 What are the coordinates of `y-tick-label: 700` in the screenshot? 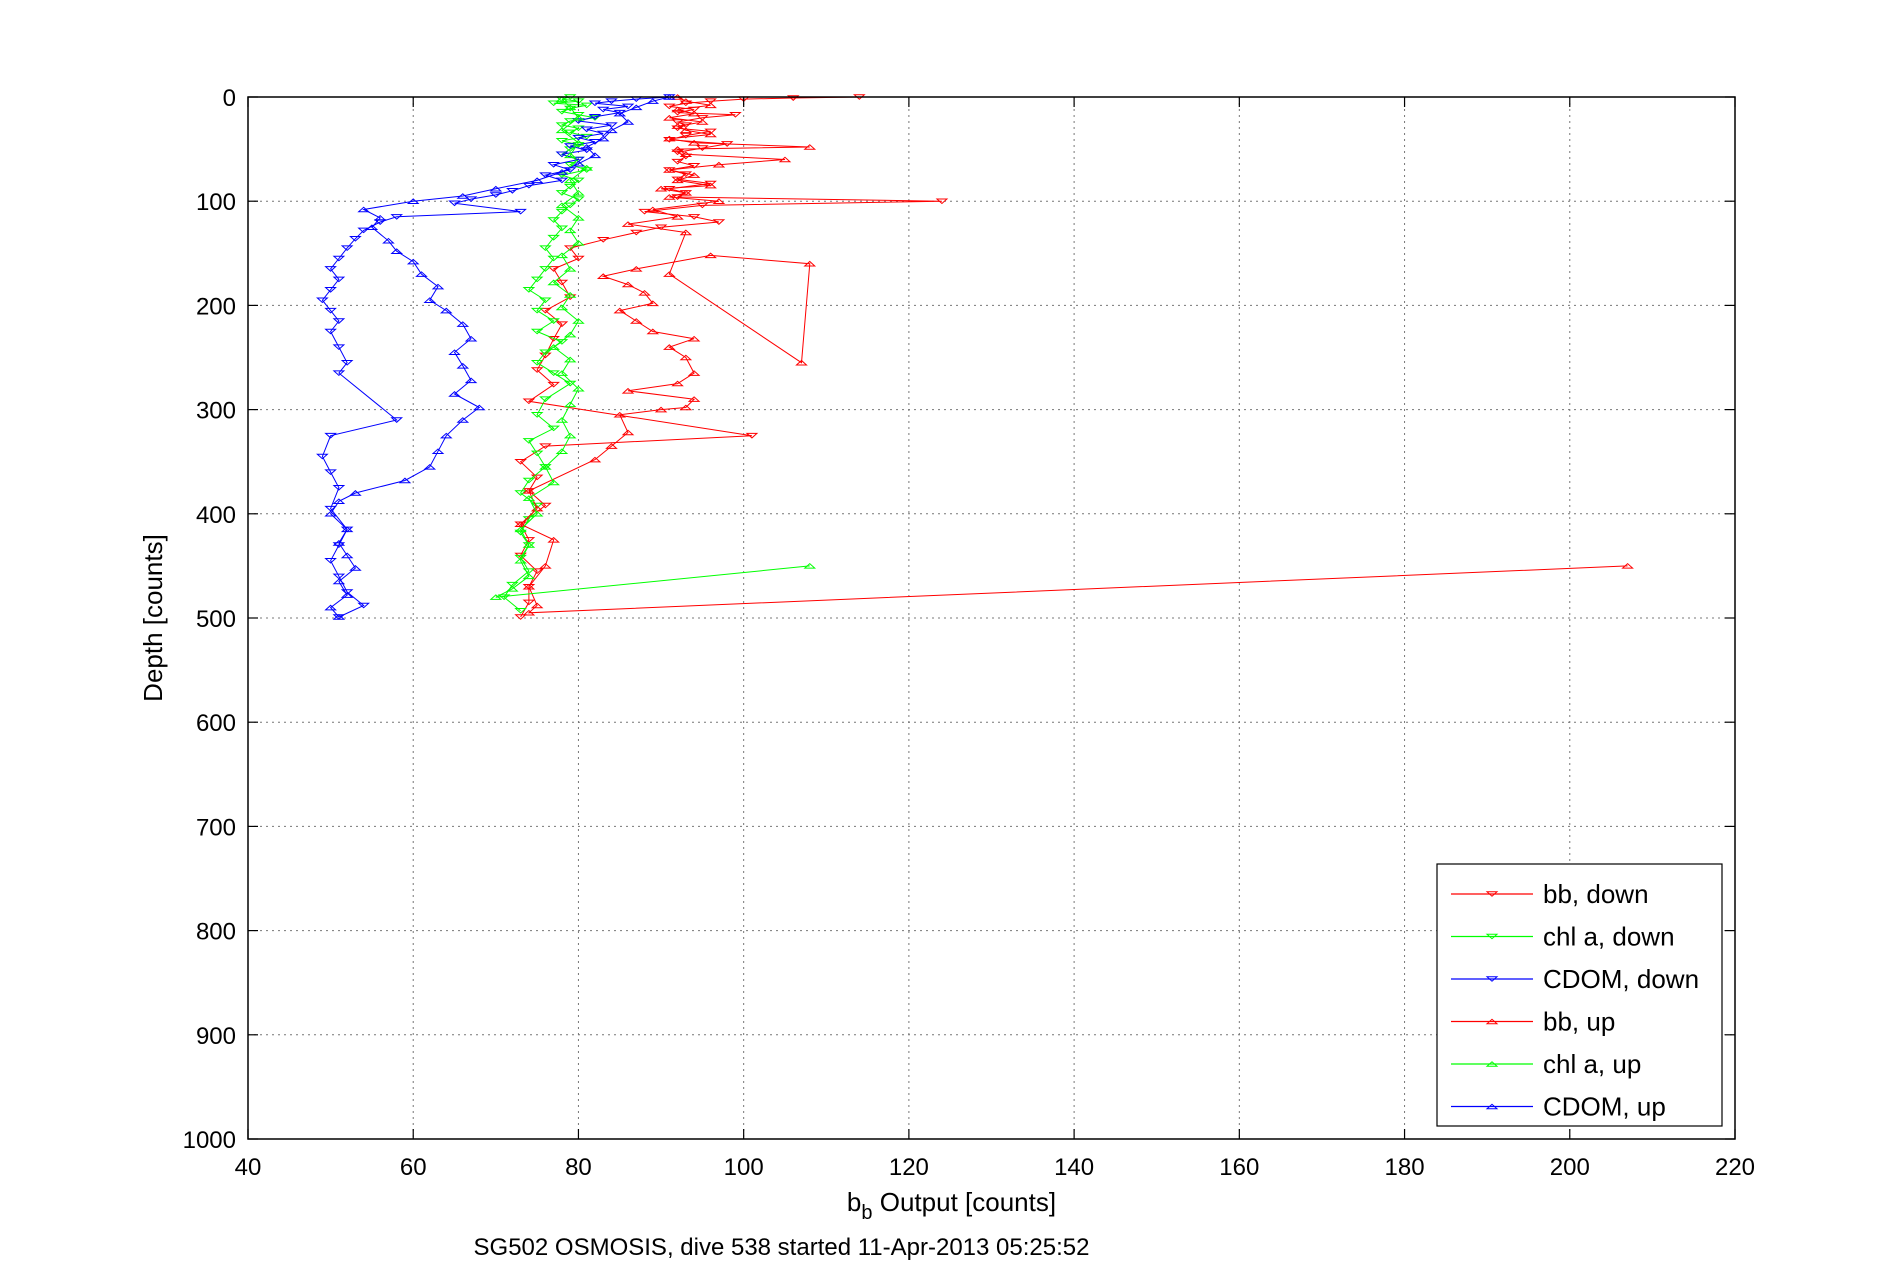 It's located at (216, 827).